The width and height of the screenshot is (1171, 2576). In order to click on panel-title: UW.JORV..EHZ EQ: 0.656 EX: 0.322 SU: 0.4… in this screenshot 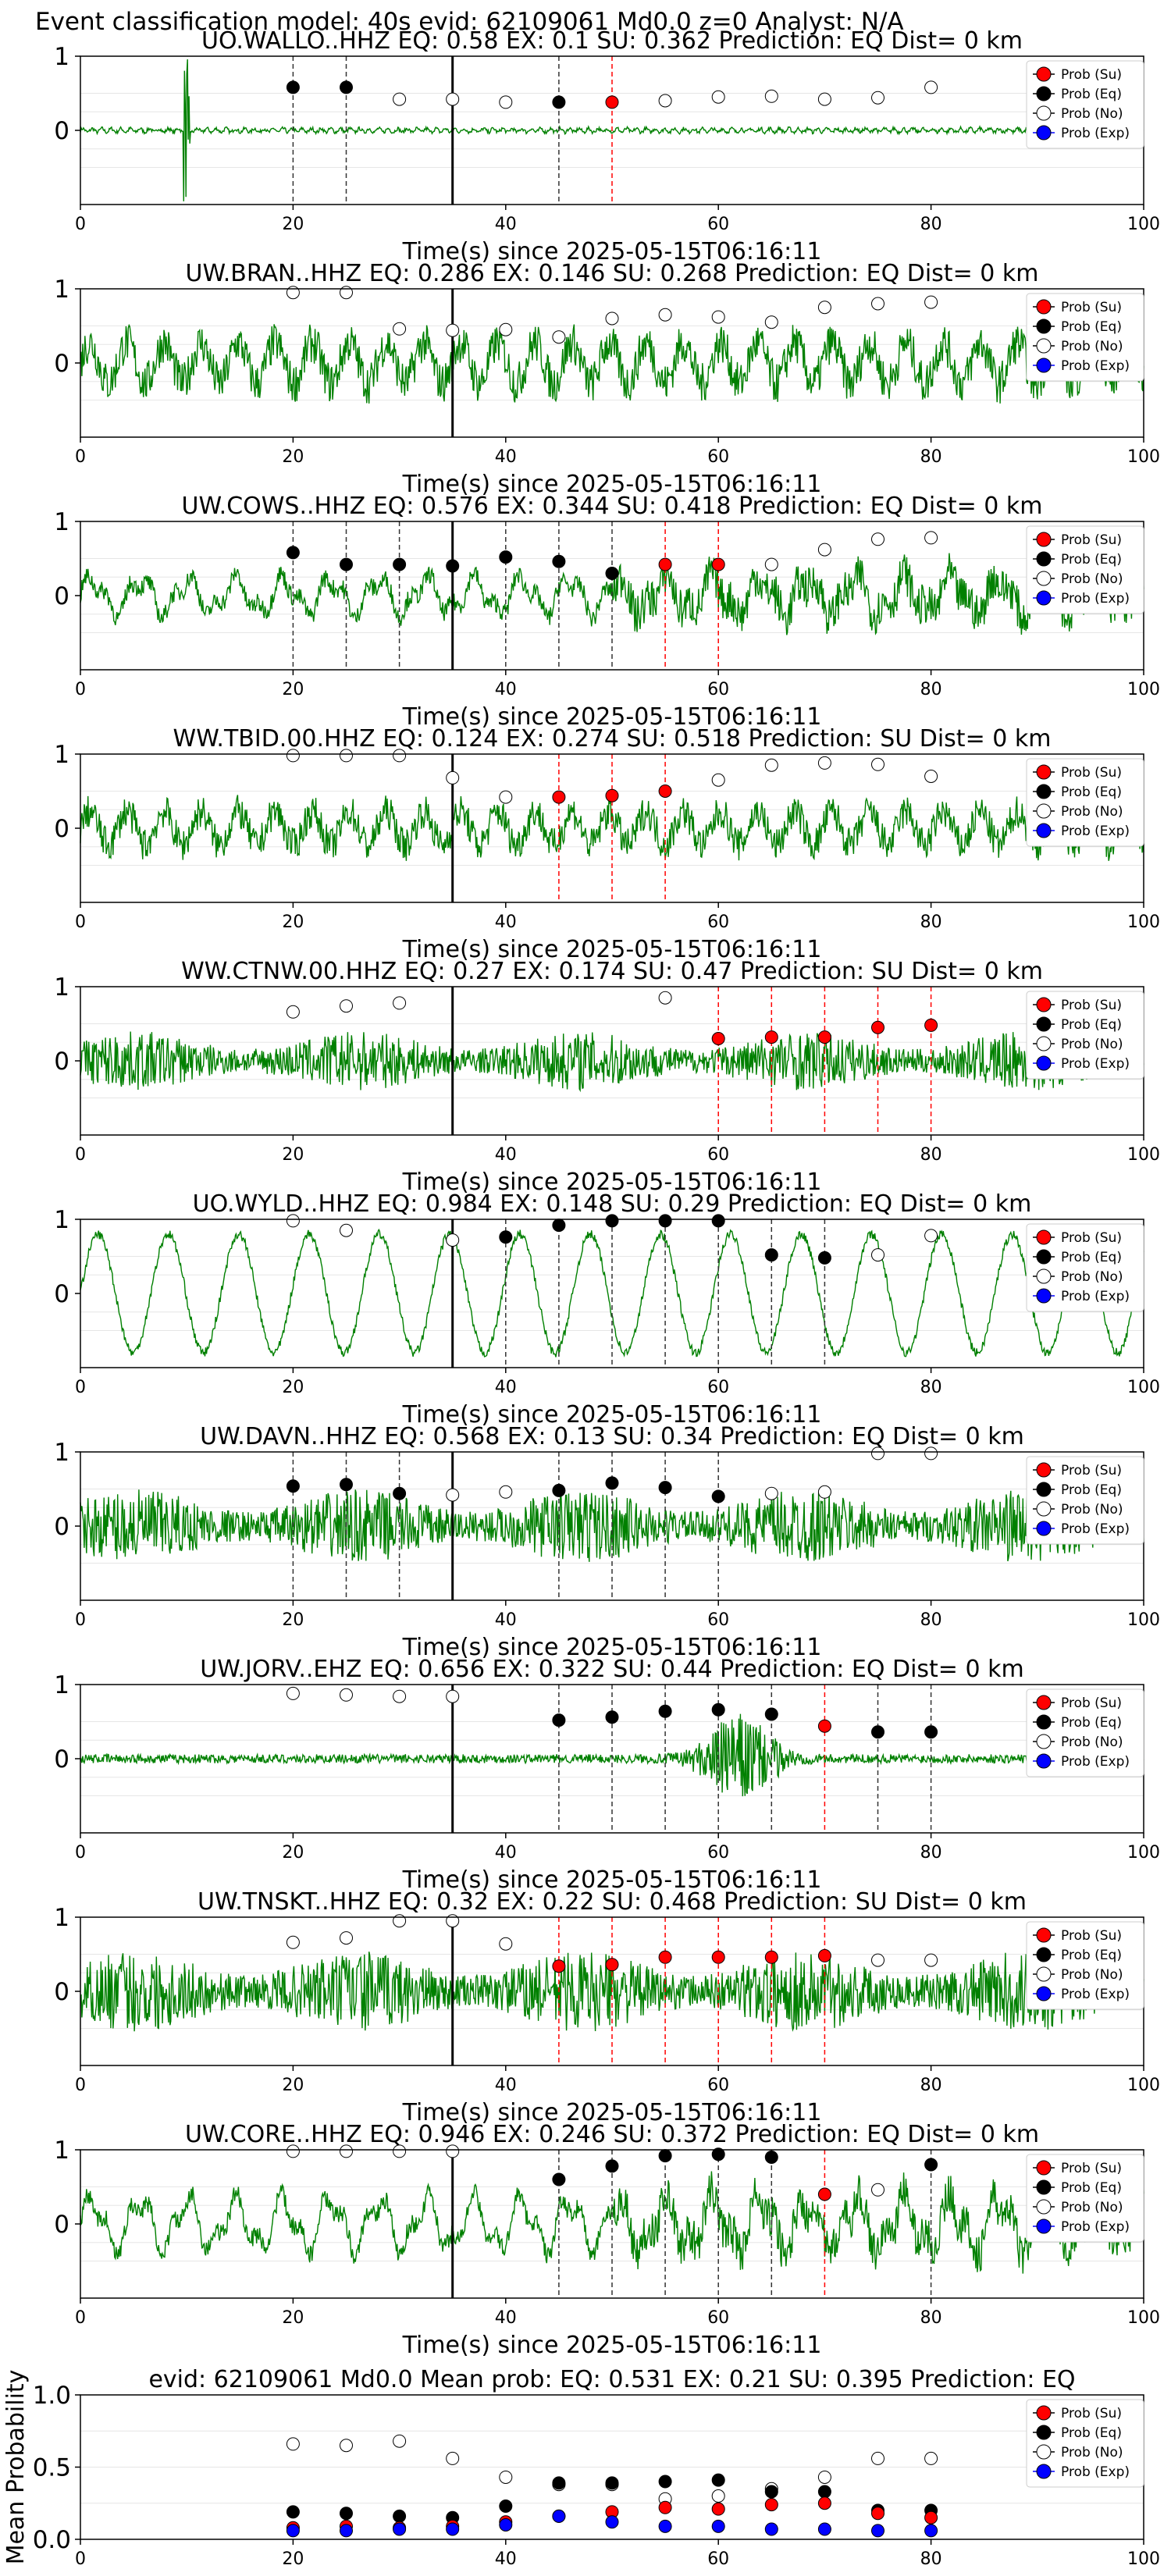, I will do `click(611, 1669)`.